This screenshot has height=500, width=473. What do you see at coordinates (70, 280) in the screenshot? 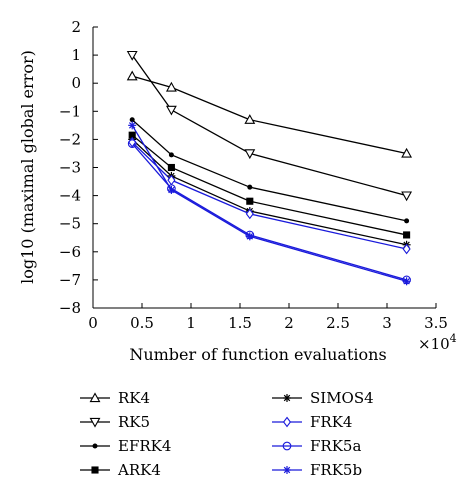
I see `y-tick-label: −7` at bounding box center [70, 280].